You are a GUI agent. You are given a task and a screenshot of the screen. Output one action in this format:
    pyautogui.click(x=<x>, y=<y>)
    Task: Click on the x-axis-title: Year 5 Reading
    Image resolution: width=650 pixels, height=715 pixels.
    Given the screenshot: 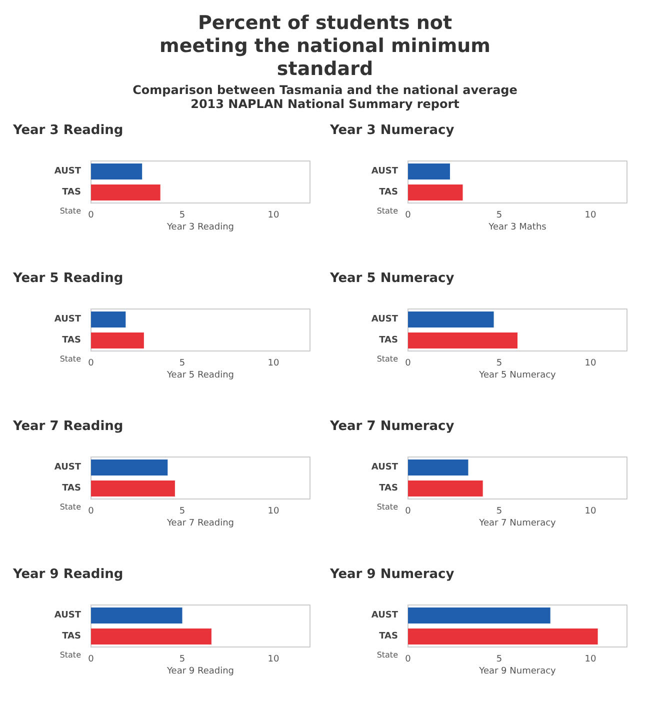 What is the action you would take?
    pyautogui.click(x=200, y=375)
    